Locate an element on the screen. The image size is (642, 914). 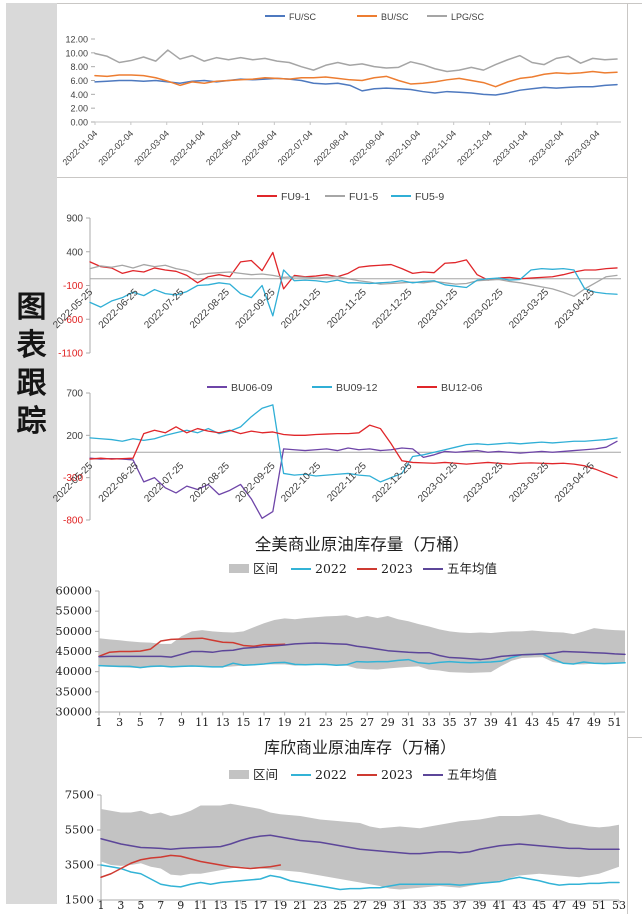
svg-text: -600 is located at coordinates (73, 320).